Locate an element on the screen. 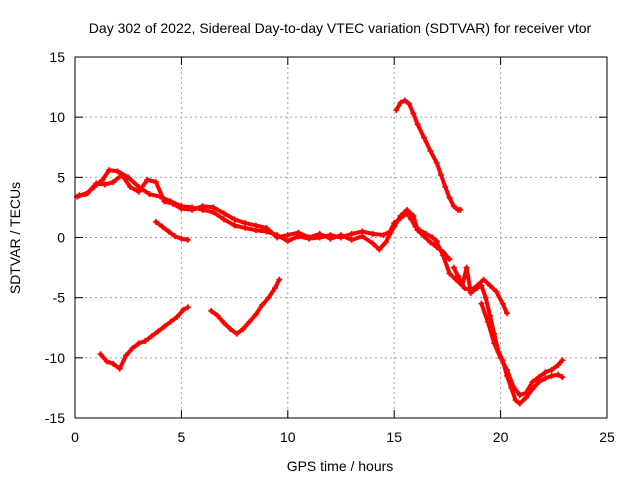 The image size is (640, 480). series-small-segment is located at coordinates (171, 230).